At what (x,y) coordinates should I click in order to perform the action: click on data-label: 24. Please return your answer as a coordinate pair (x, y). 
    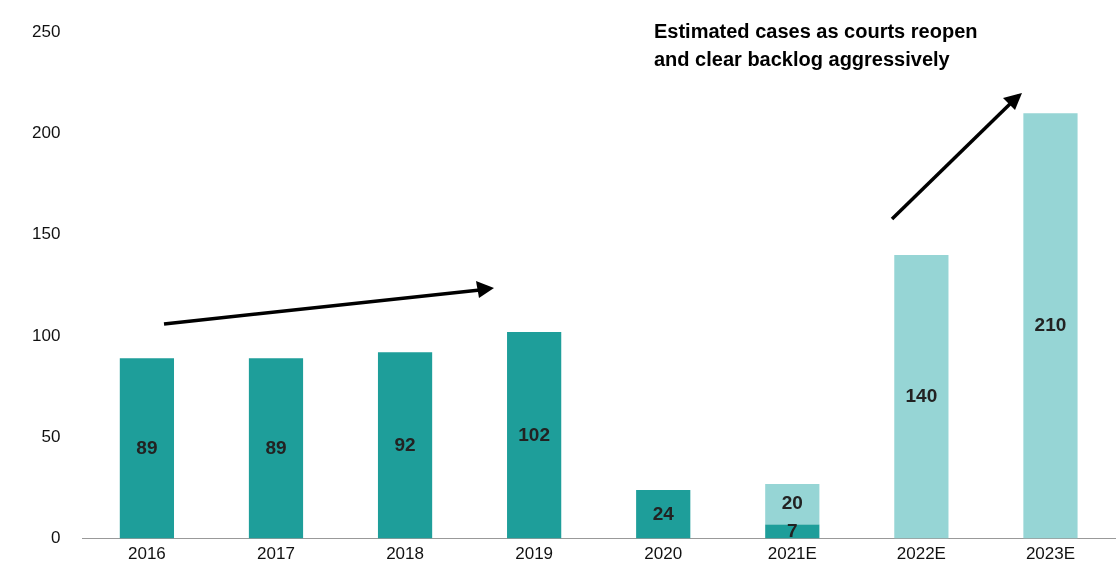
    Looking at the image, I should click on (663, 513).